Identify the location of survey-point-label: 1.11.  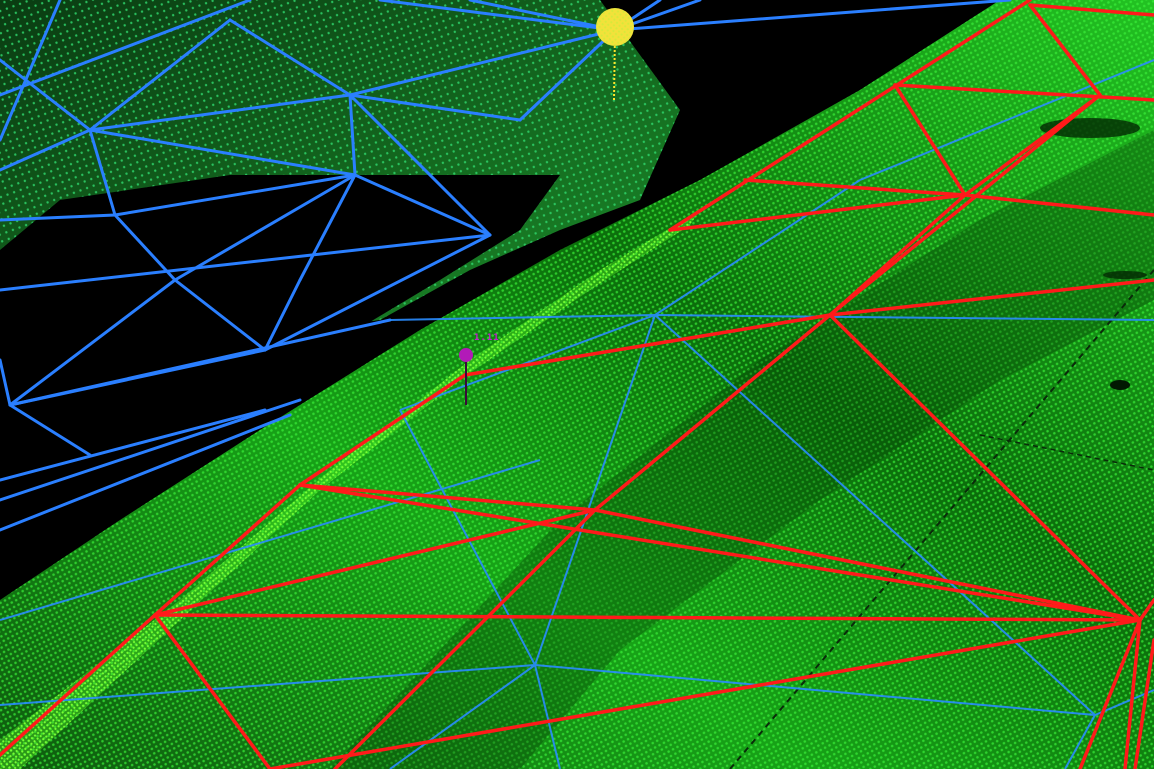
(487, 338).